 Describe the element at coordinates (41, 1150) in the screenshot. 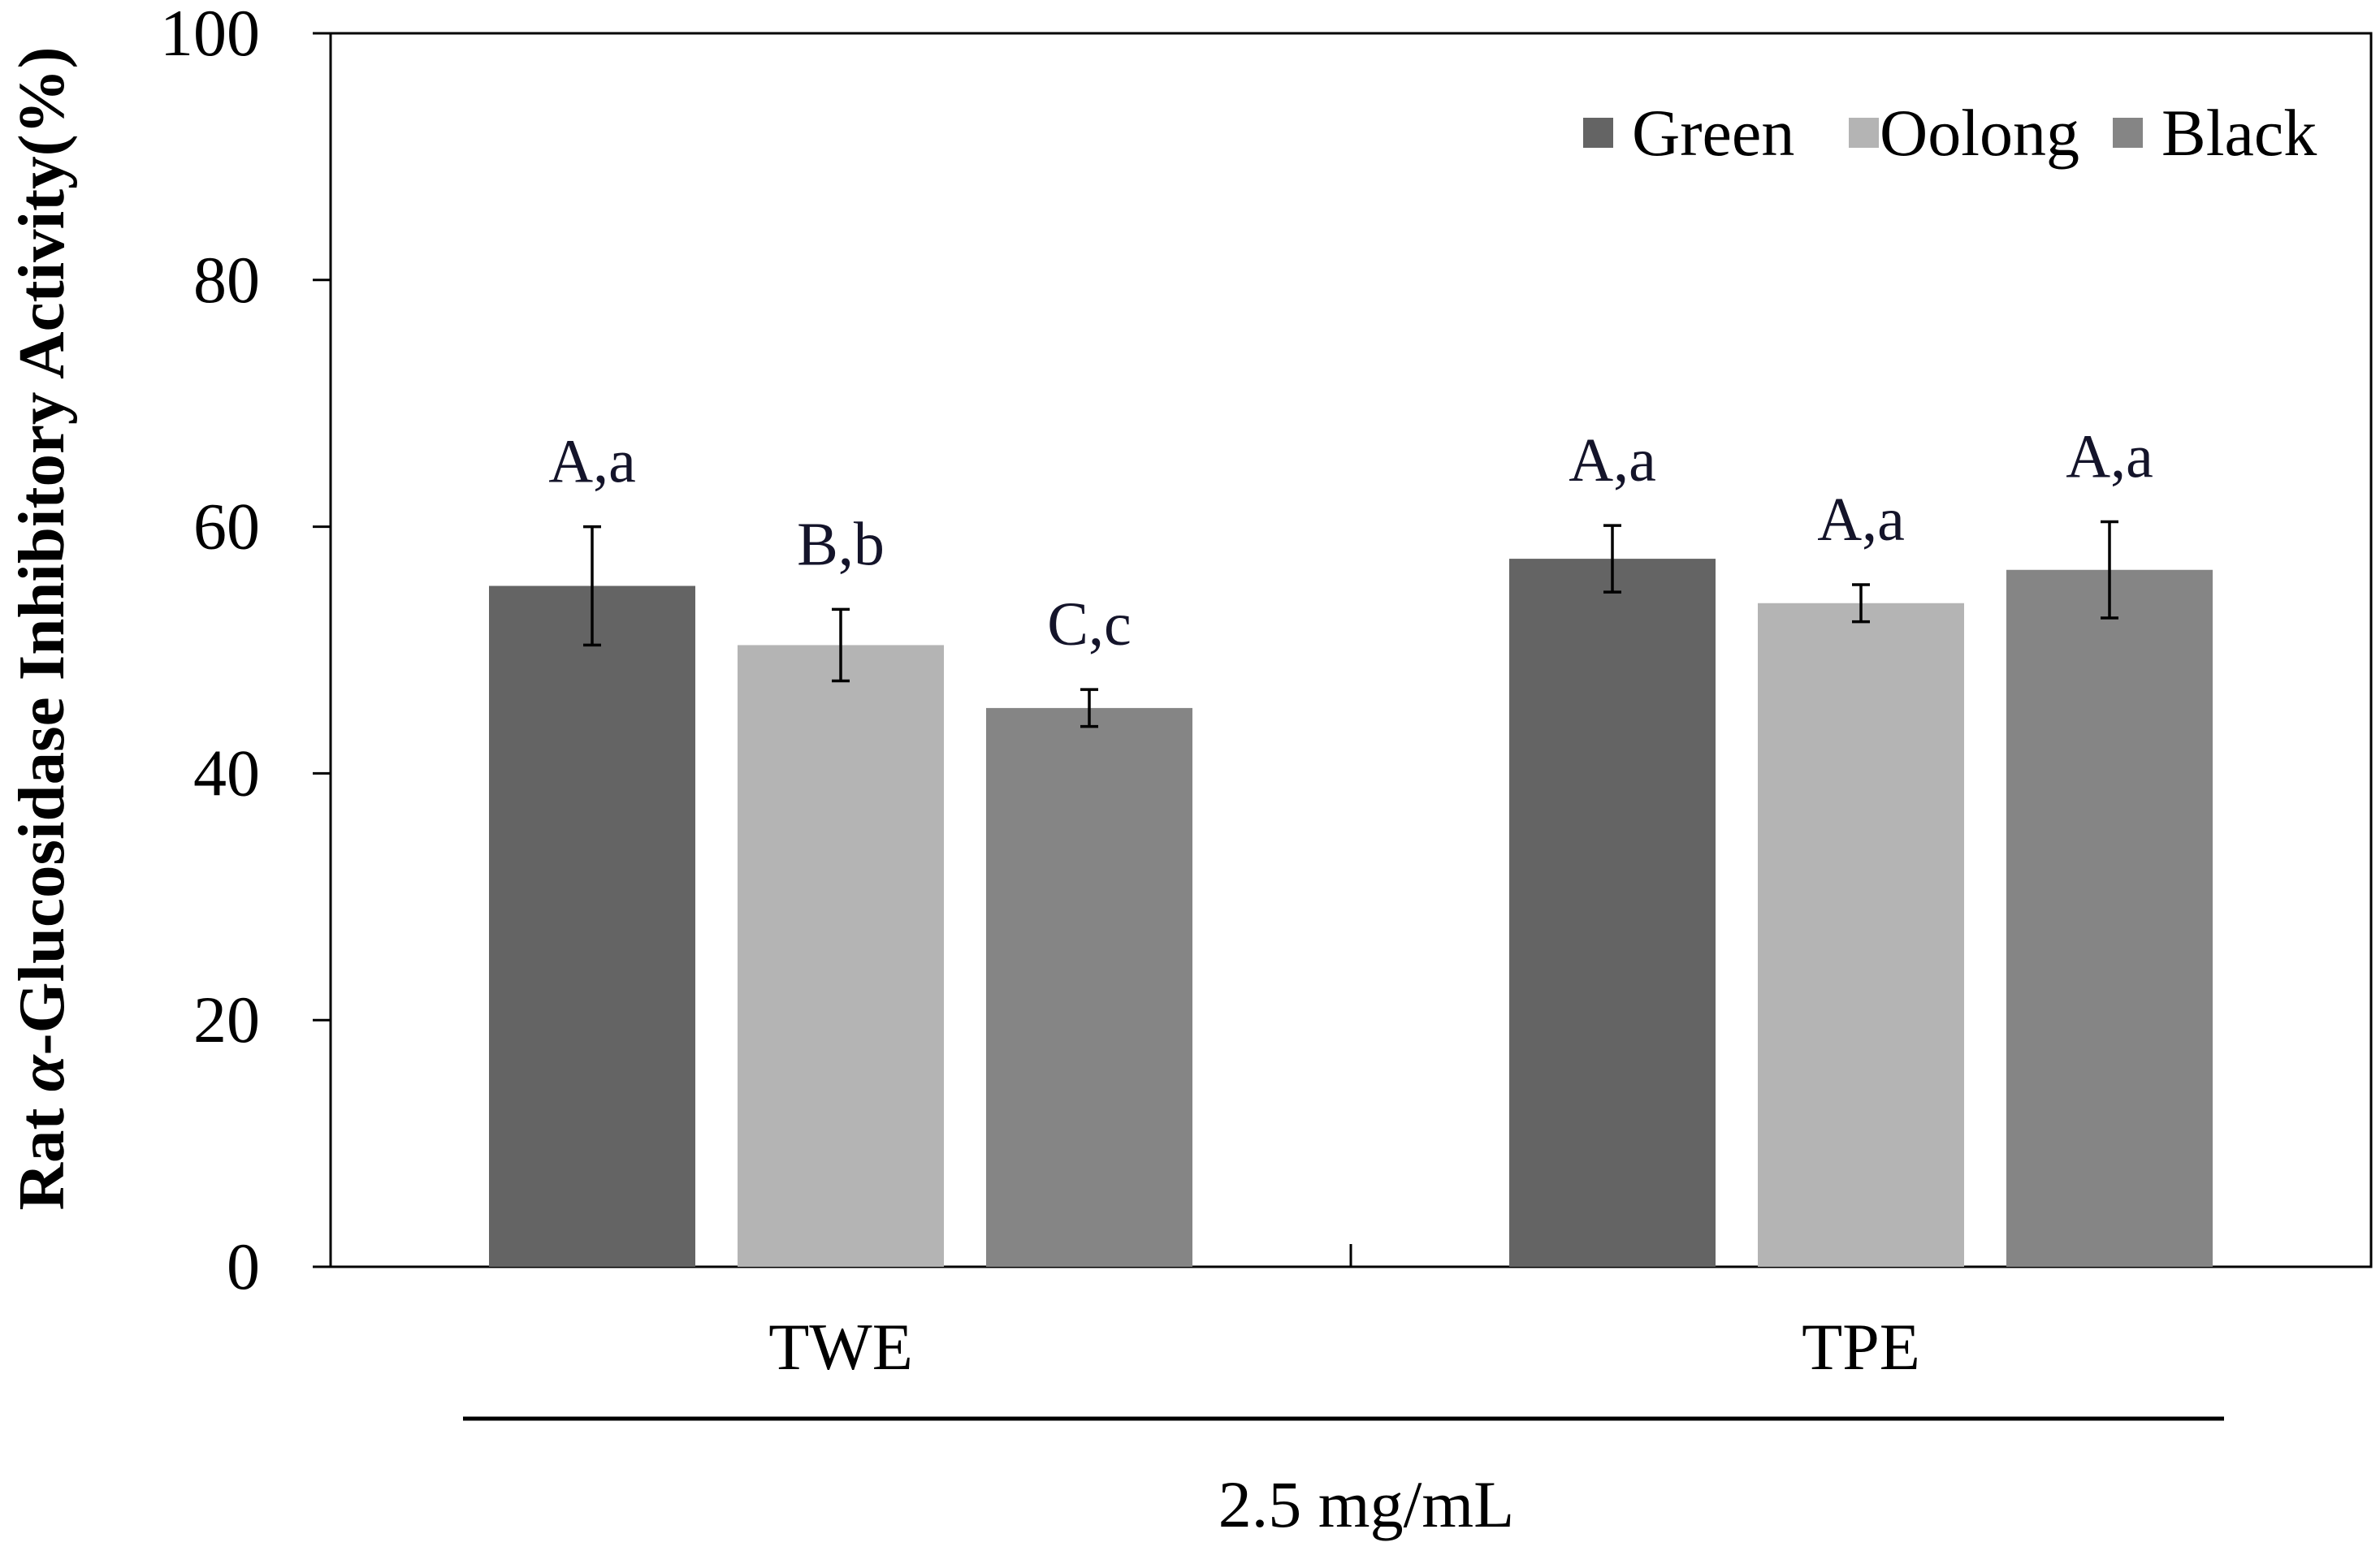

I see `y-label-prefix: Rat` at that location.